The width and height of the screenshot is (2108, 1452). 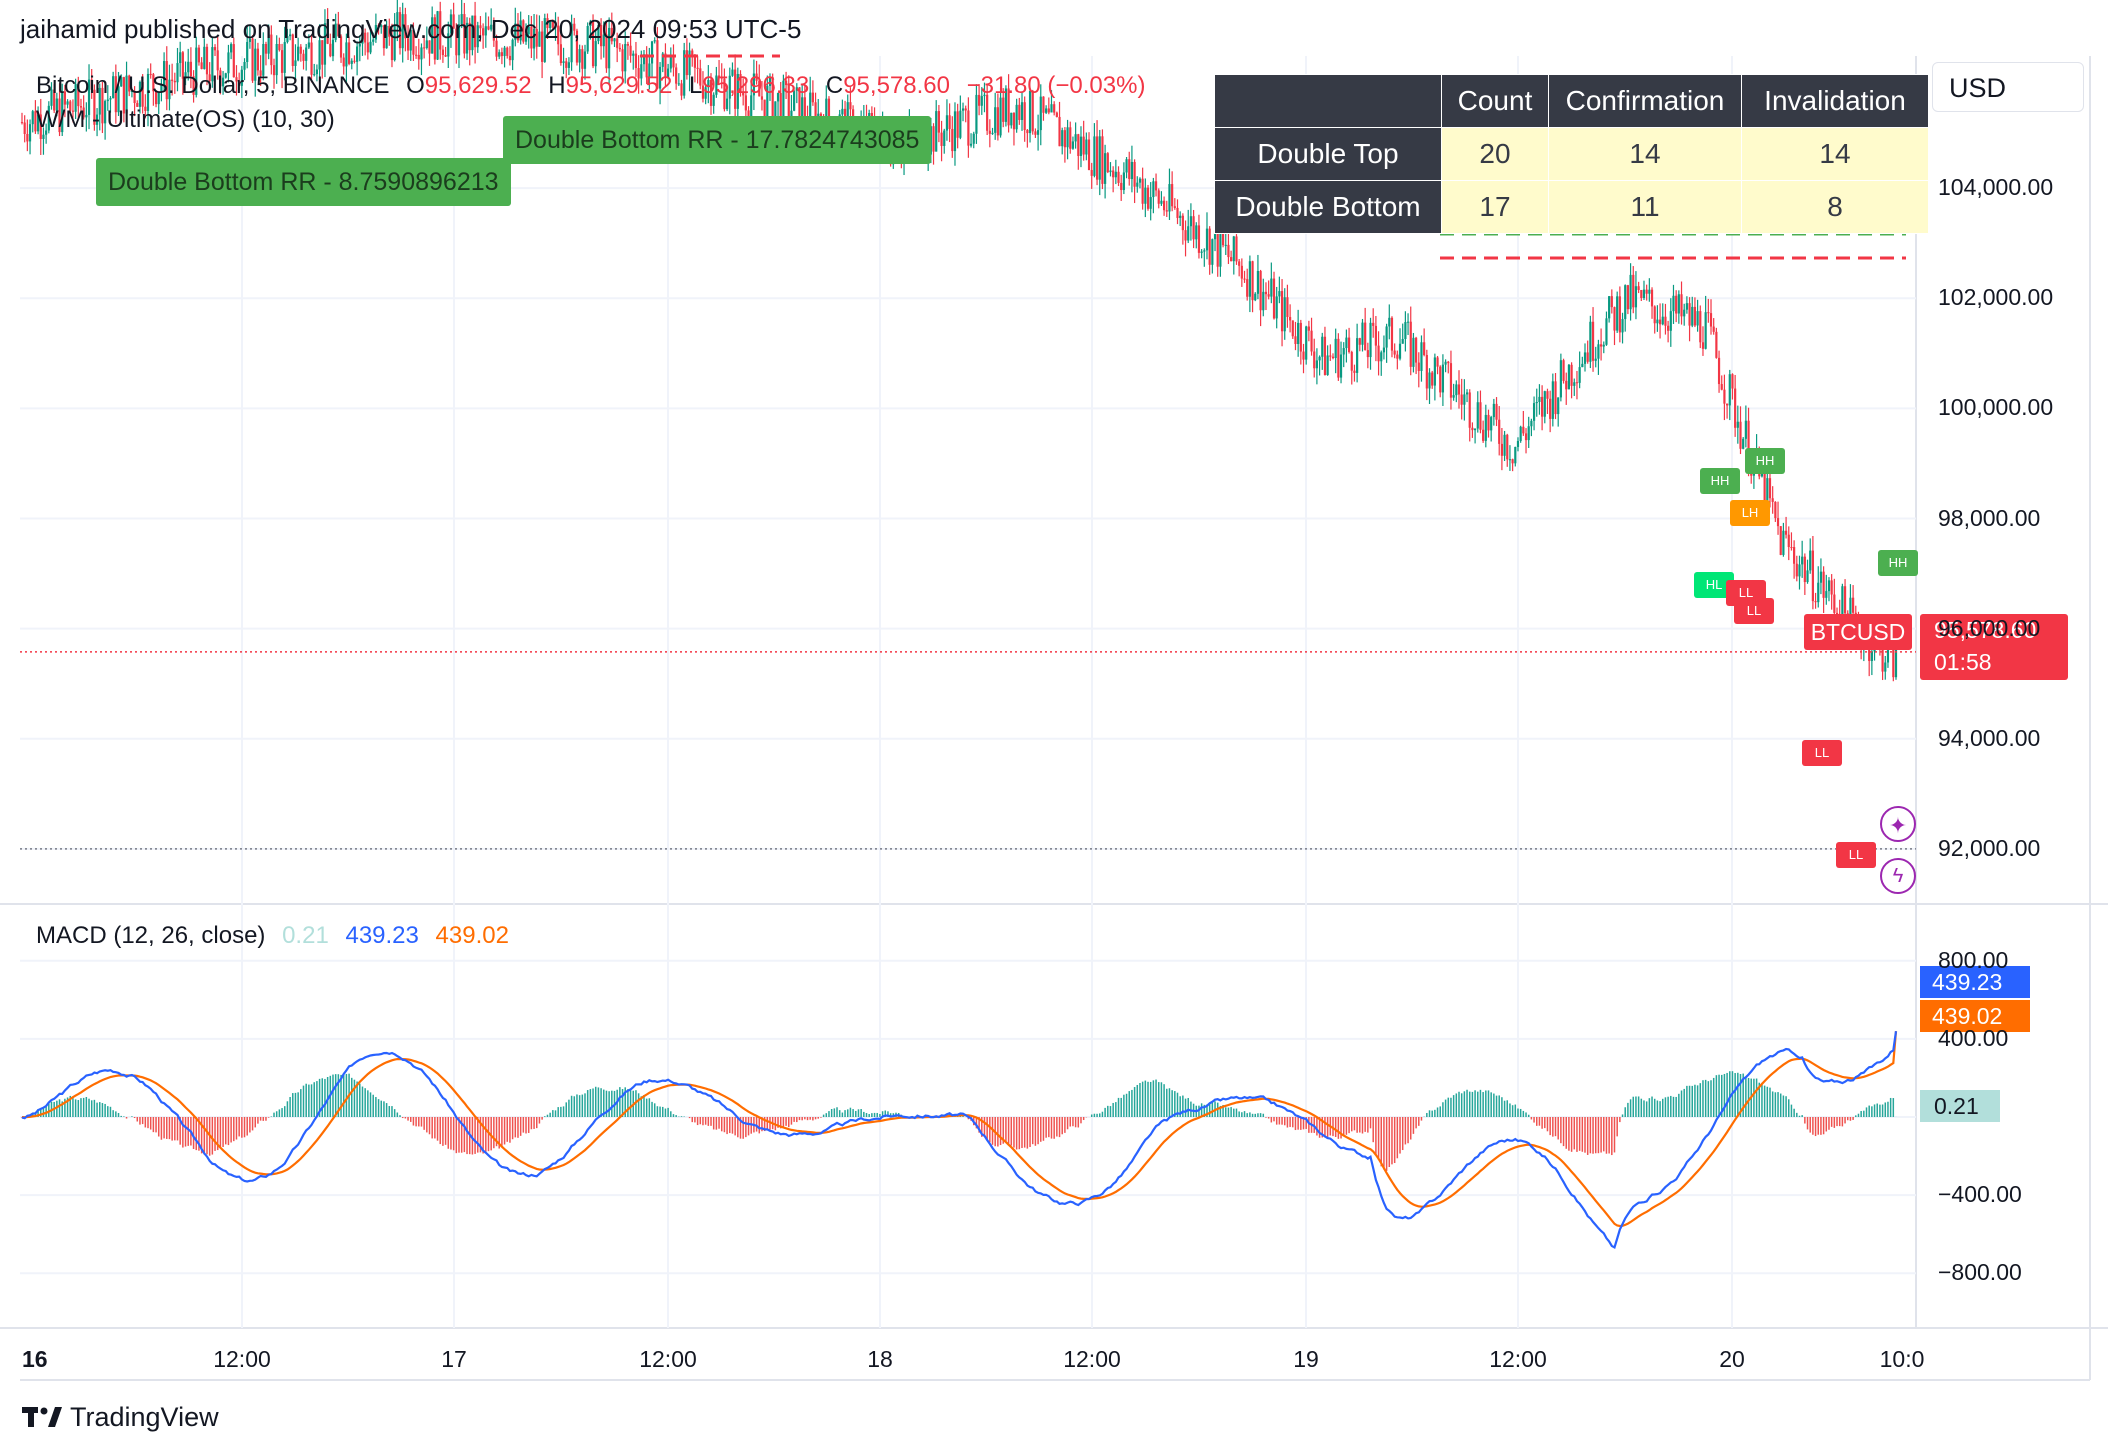 What do you see at coordinates (303, 182) in the screenshot?
I see `rr-label-1: Double Bottom RR - 8.7590896213` at bounding box center [303, 182].